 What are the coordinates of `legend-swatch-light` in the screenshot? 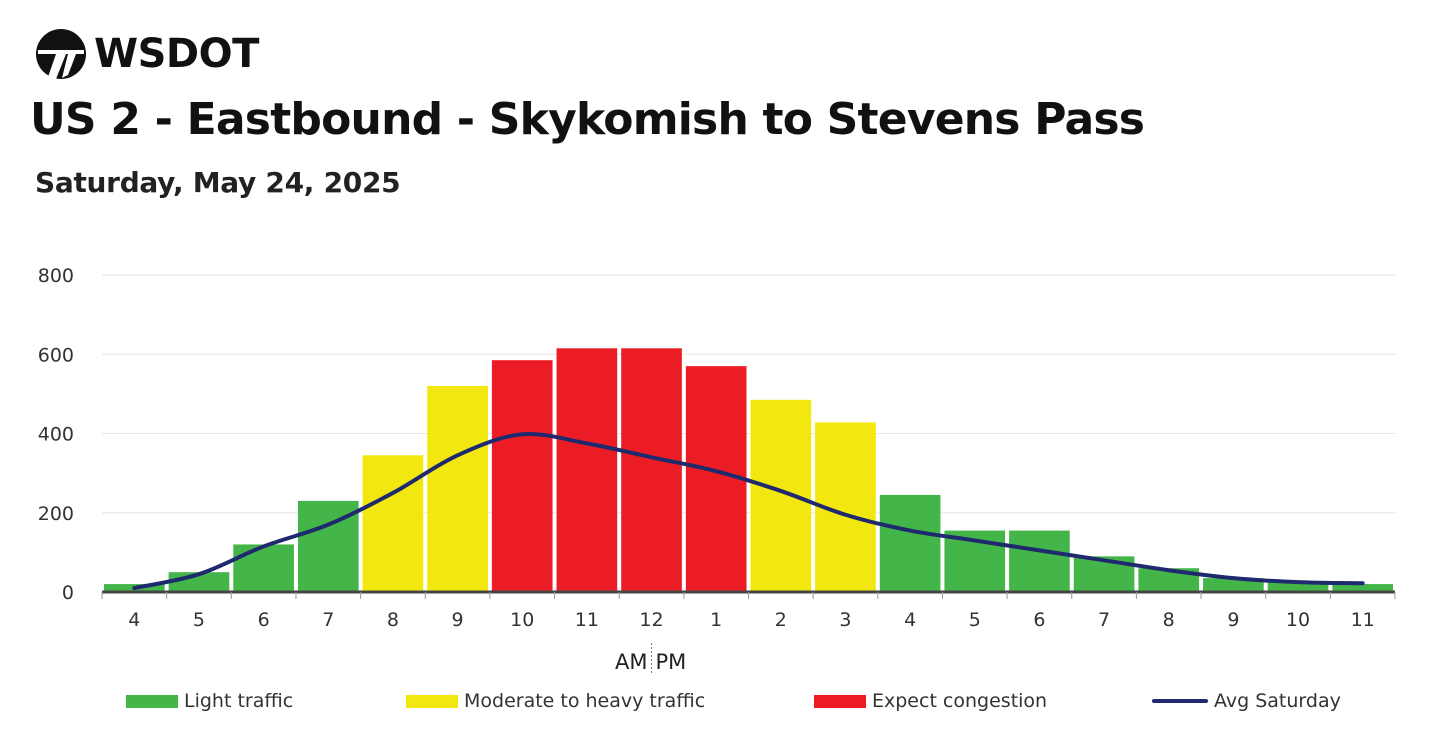 It's located at (152, 701).